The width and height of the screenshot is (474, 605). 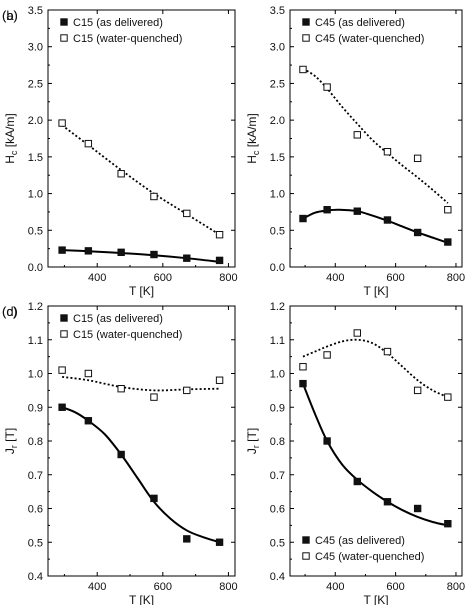 I want to click on y-axis-label-main: J, so click(x=10, y=451).